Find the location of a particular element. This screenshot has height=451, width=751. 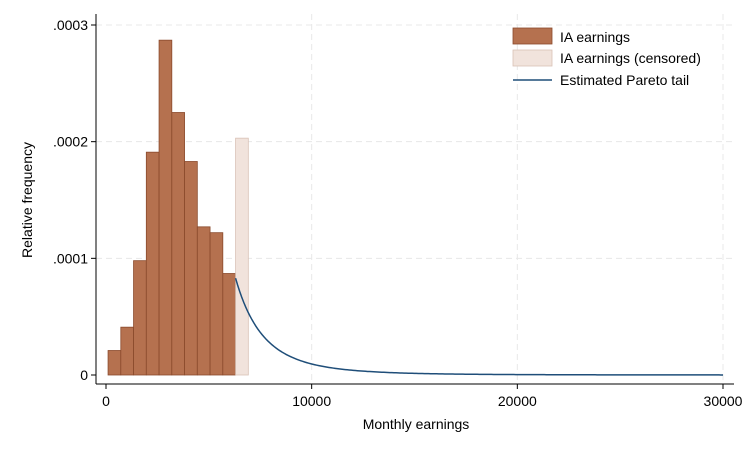

pareto-tail-curve is located at coordinates (478, 326).